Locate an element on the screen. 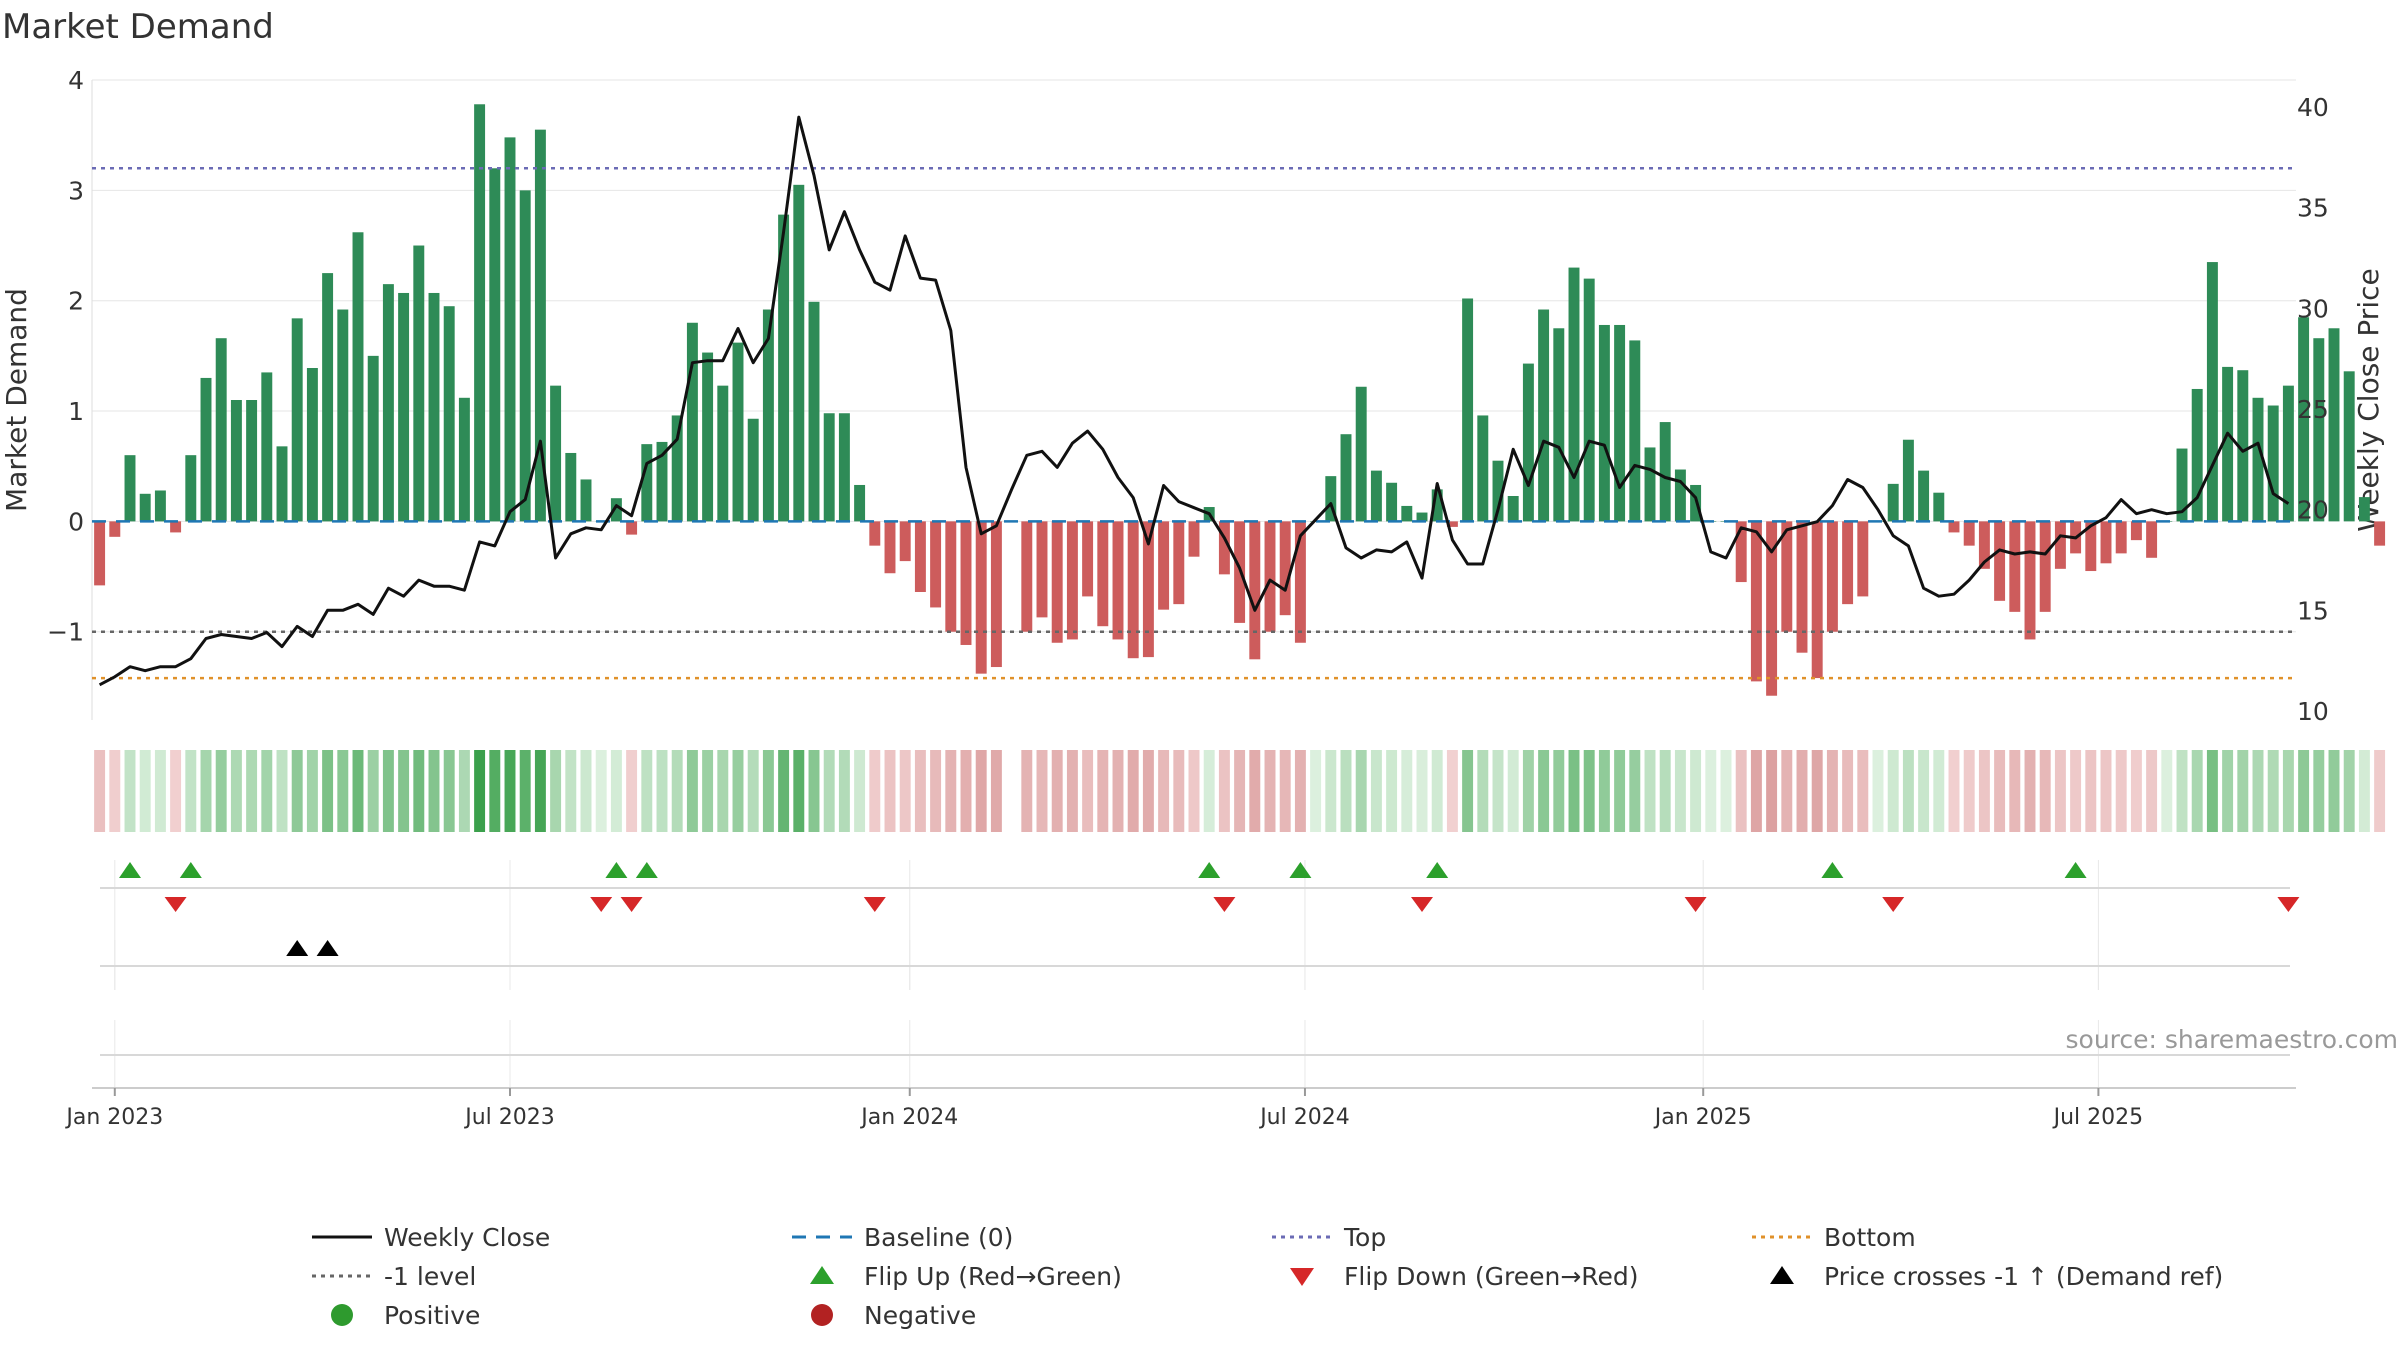 The image size is (2400, 1350). legend-item: Negative is located at coordinates (893, 1315).